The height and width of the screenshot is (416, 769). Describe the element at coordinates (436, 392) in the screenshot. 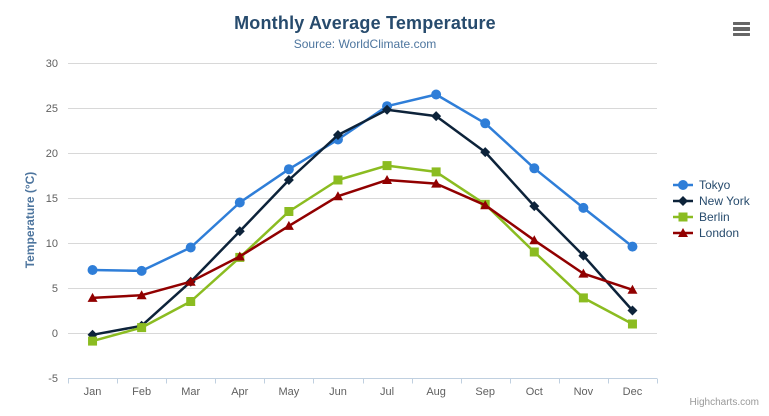

I see `x-axis-tick-label: Aug` at that location.